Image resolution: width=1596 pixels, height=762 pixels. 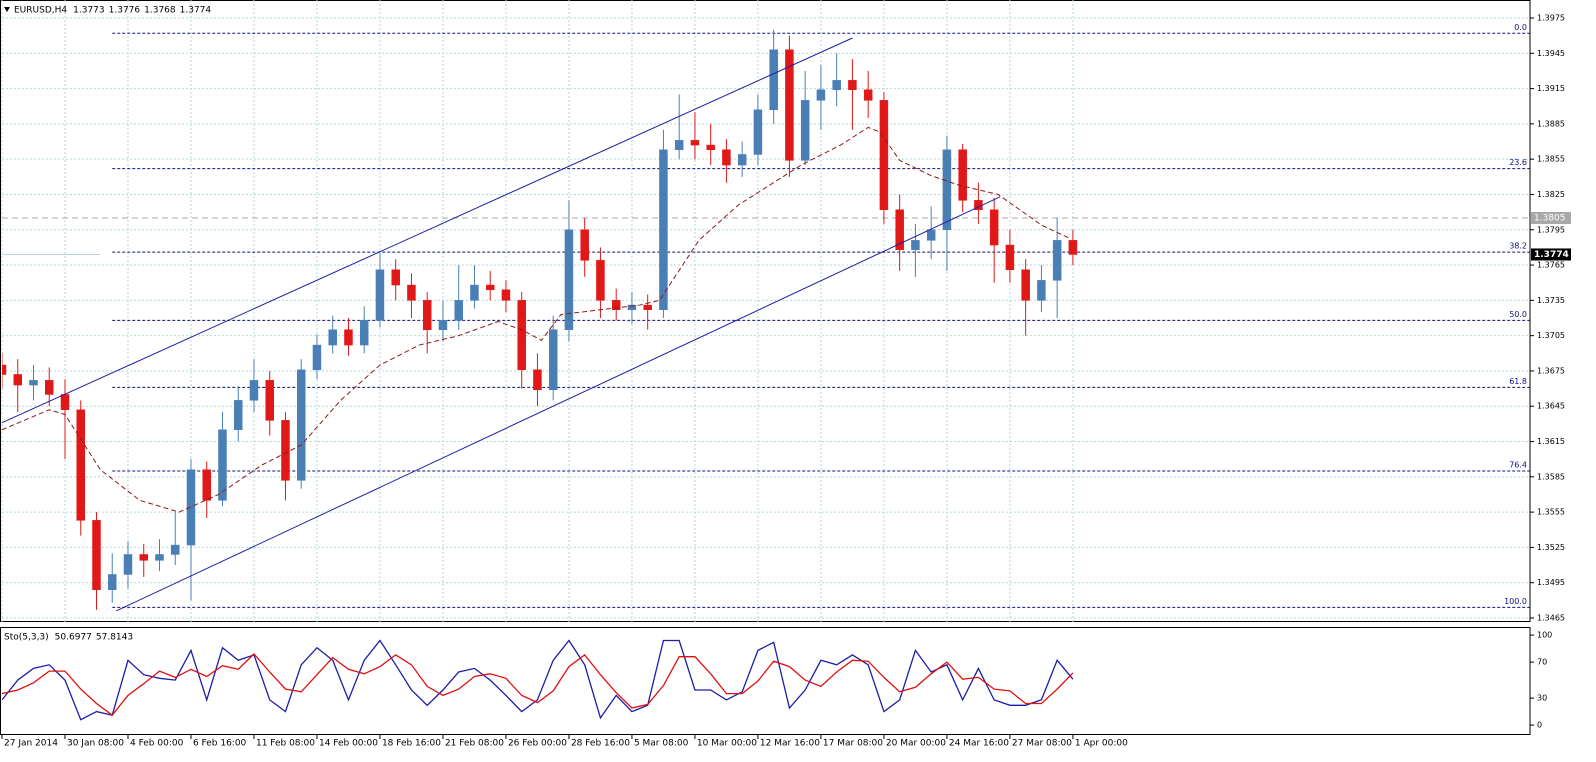 What do you see at coordinates (348, 744) in the screenshot?
I see `x-tick-label: 14 Feb 00:00` at bounding box center [348, 744].